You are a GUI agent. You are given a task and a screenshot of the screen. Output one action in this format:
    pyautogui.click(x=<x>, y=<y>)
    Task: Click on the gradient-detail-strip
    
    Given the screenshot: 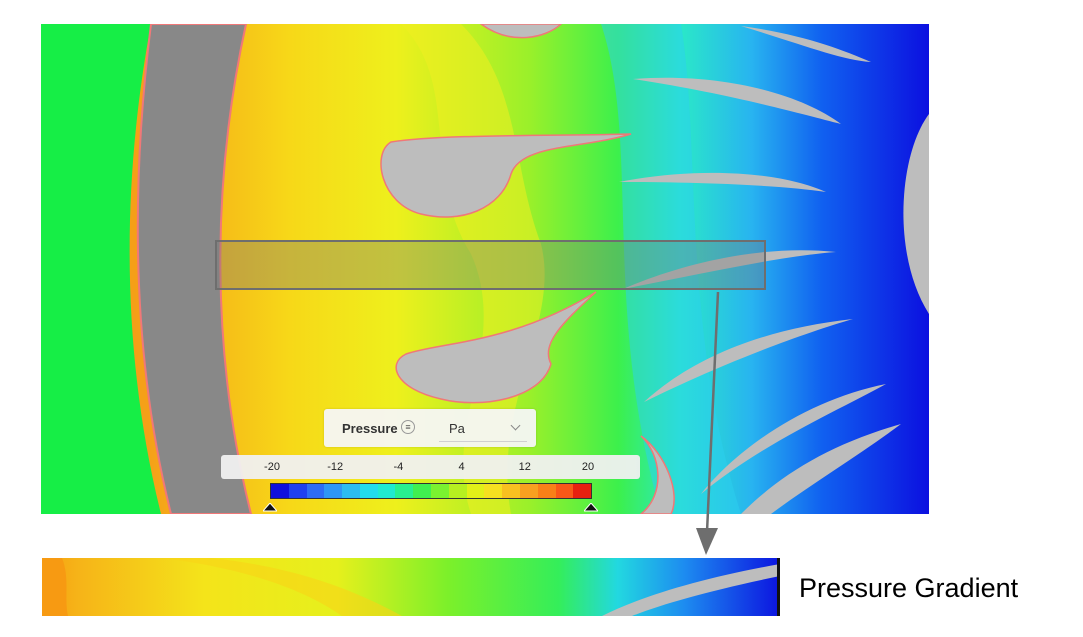 What is the action you would take?
    pyautogui.click(x=411, y=587)
    